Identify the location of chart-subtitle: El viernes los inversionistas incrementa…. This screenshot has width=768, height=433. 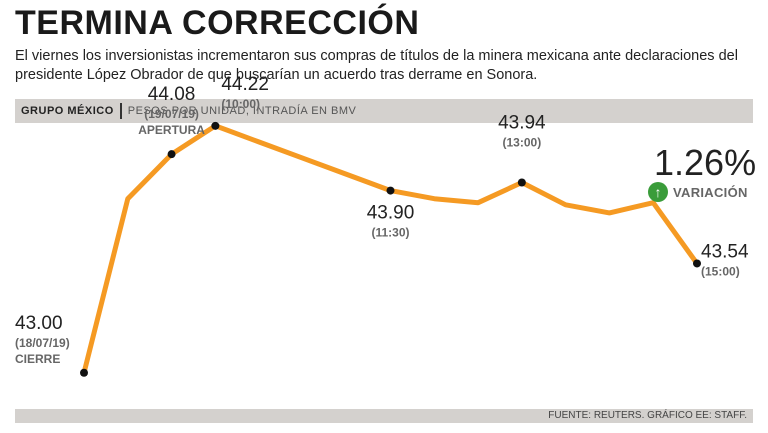
(376, 65).